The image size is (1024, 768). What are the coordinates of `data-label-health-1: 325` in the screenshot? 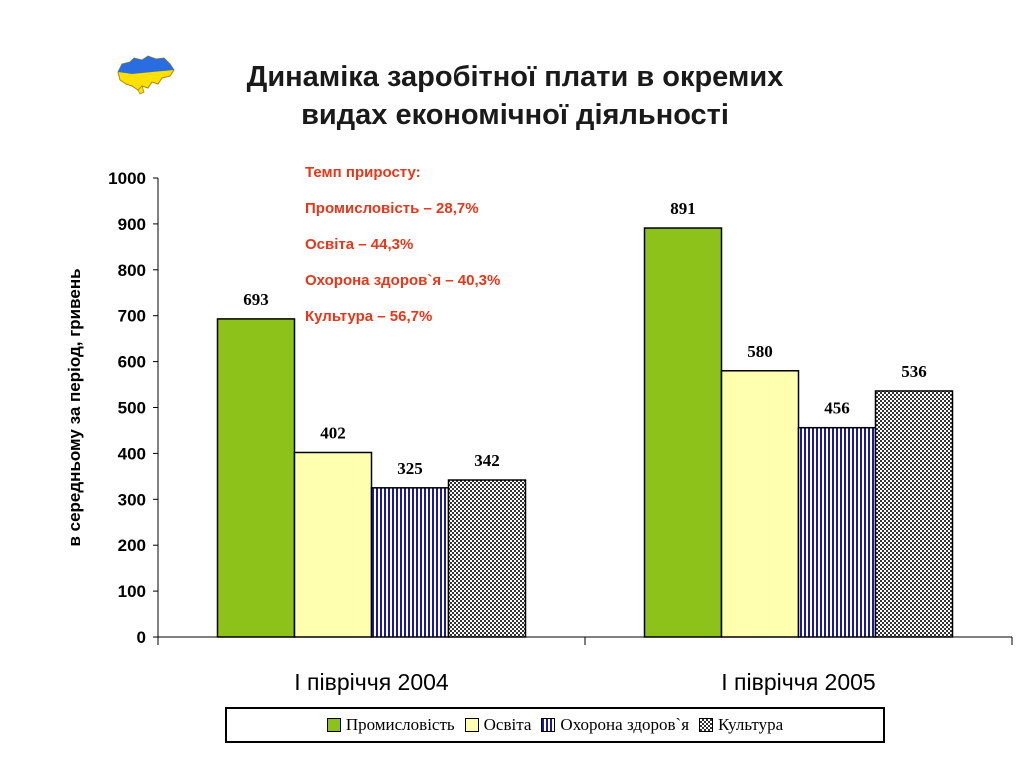 It's located at (410, 468).